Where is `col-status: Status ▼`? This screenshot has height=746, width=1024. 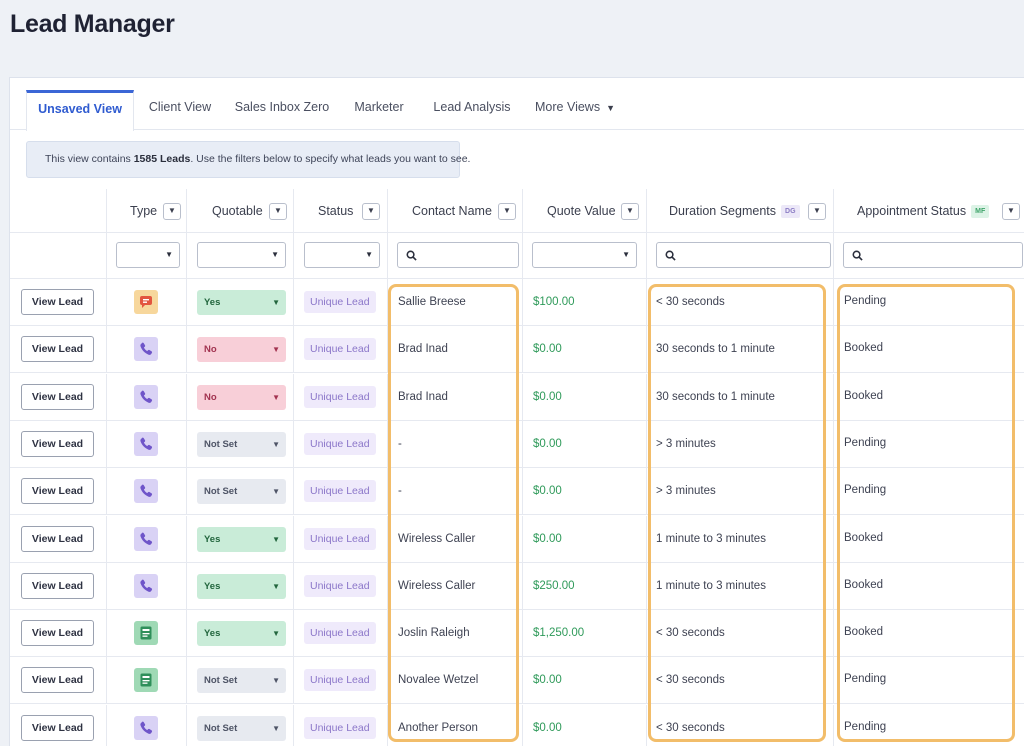 col-status: Status ▼ is located at coordinates (340, 211).